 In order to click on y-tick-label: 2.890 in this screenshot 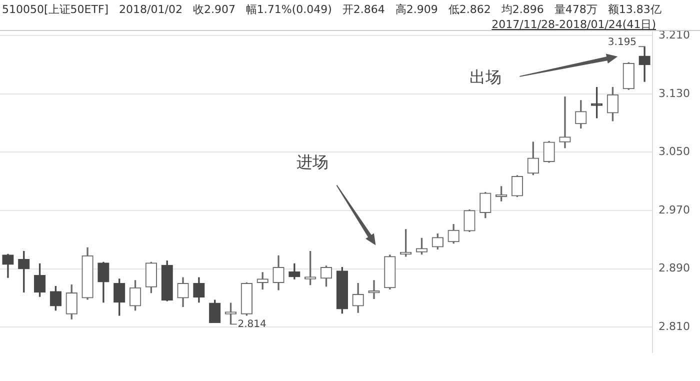, I will do `click(674, 268)`.